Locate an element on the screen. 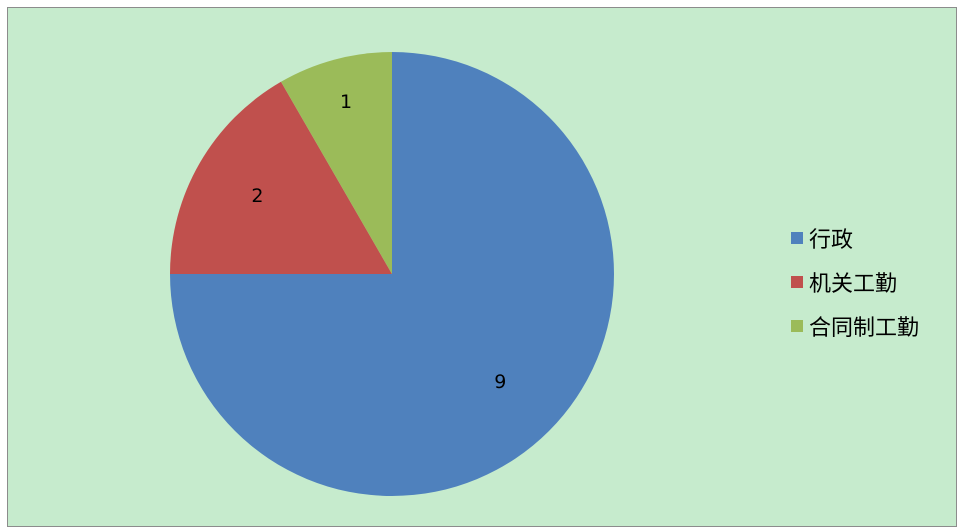 This screenshot has height=529, width=959. legend-label-2: 合同制工勤 is located at coordinates (864, 328).